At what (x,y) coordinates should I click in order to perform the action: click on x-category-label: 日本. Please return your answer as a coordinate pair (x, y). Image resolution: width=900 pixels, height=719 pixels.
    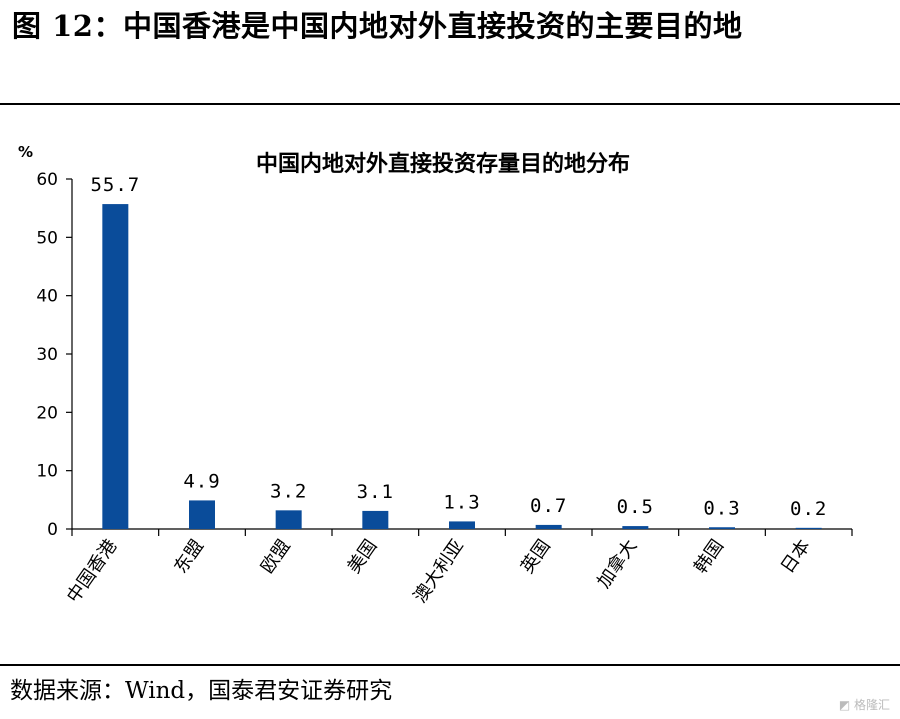
    Looking at the image, I should click on (796, 557).